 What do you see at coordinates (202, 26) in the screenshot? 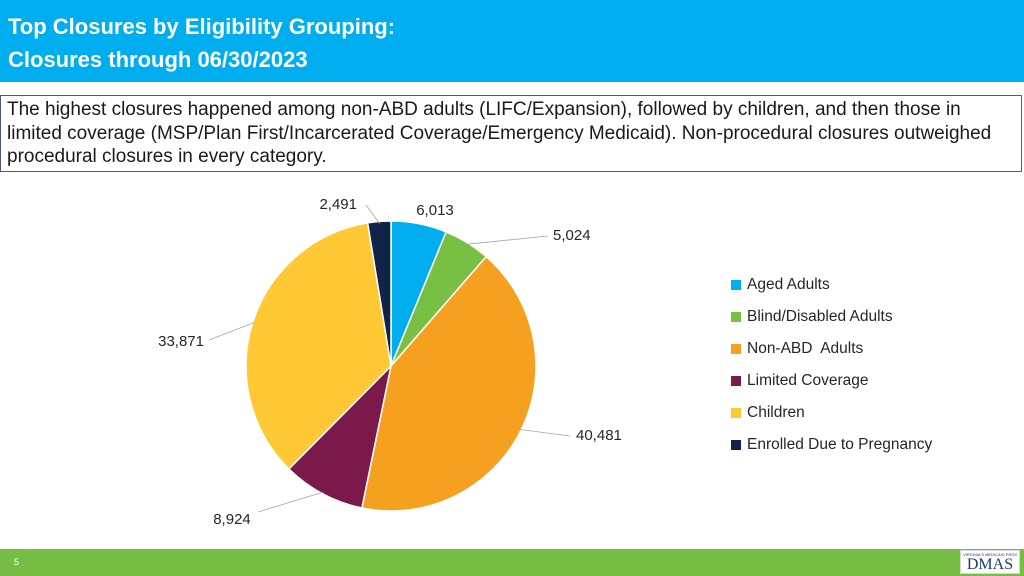
I see `page-title: Top Closures by Eligibility Grouping:` at bounding box center [202, 26].